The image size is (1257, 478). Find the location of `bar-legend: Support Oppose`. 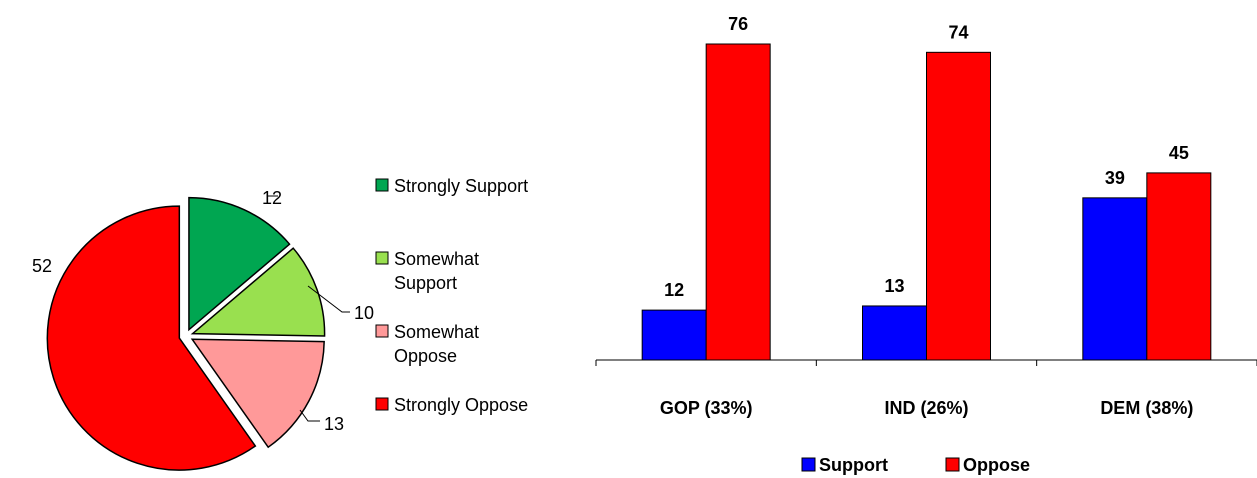

bar-legend: Support Oppose is located at coordinates (915, 465).